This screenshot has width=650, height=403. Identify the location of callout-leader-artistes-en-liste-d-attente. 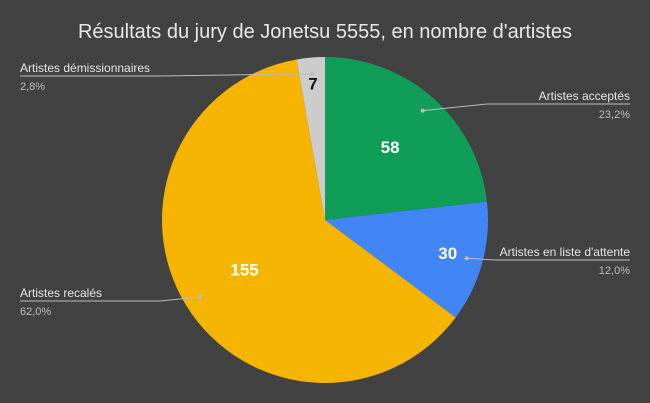
(548, 259).